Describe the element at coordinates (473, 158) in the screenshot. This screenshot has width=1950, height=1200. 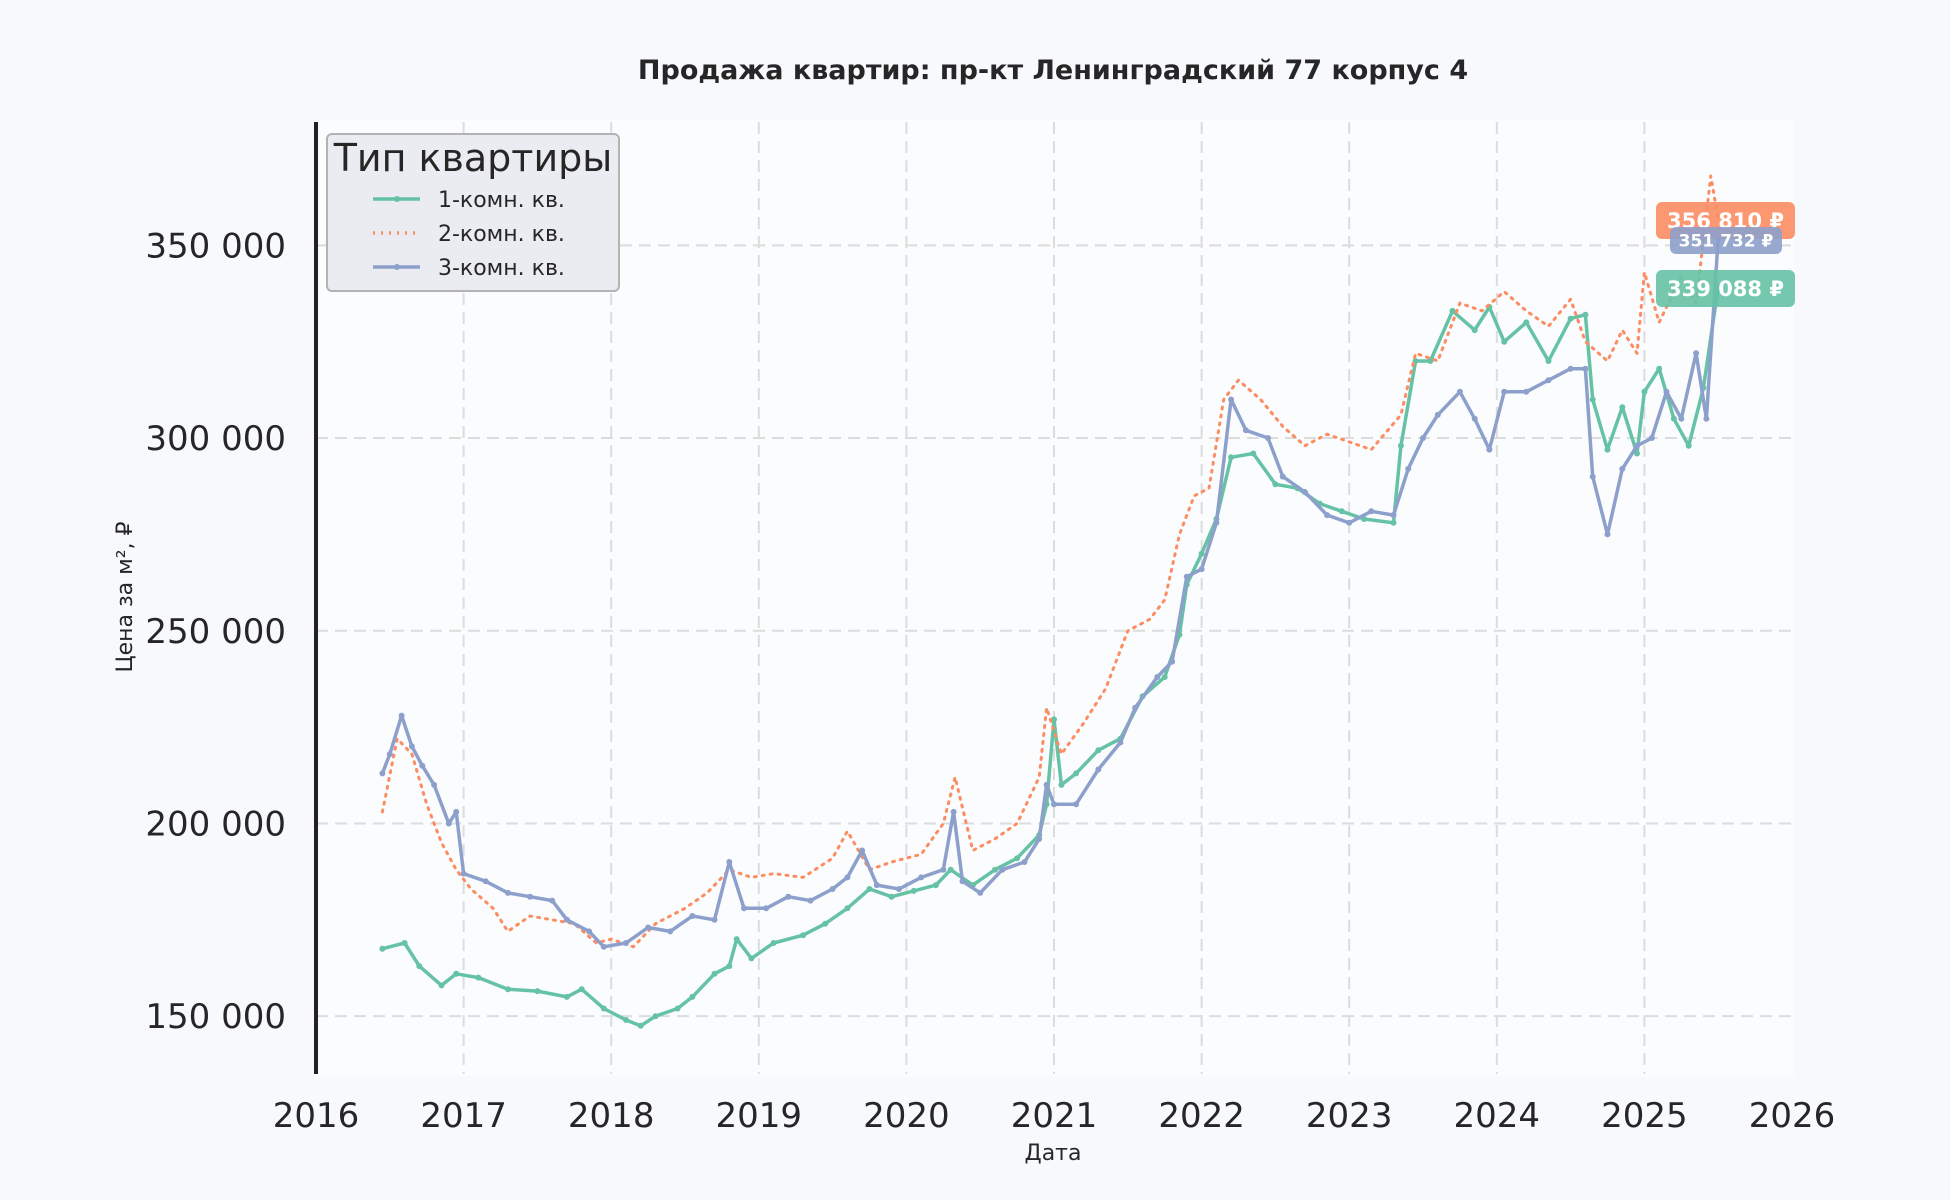
I see `legend-title: Тип квартиры` at that location.